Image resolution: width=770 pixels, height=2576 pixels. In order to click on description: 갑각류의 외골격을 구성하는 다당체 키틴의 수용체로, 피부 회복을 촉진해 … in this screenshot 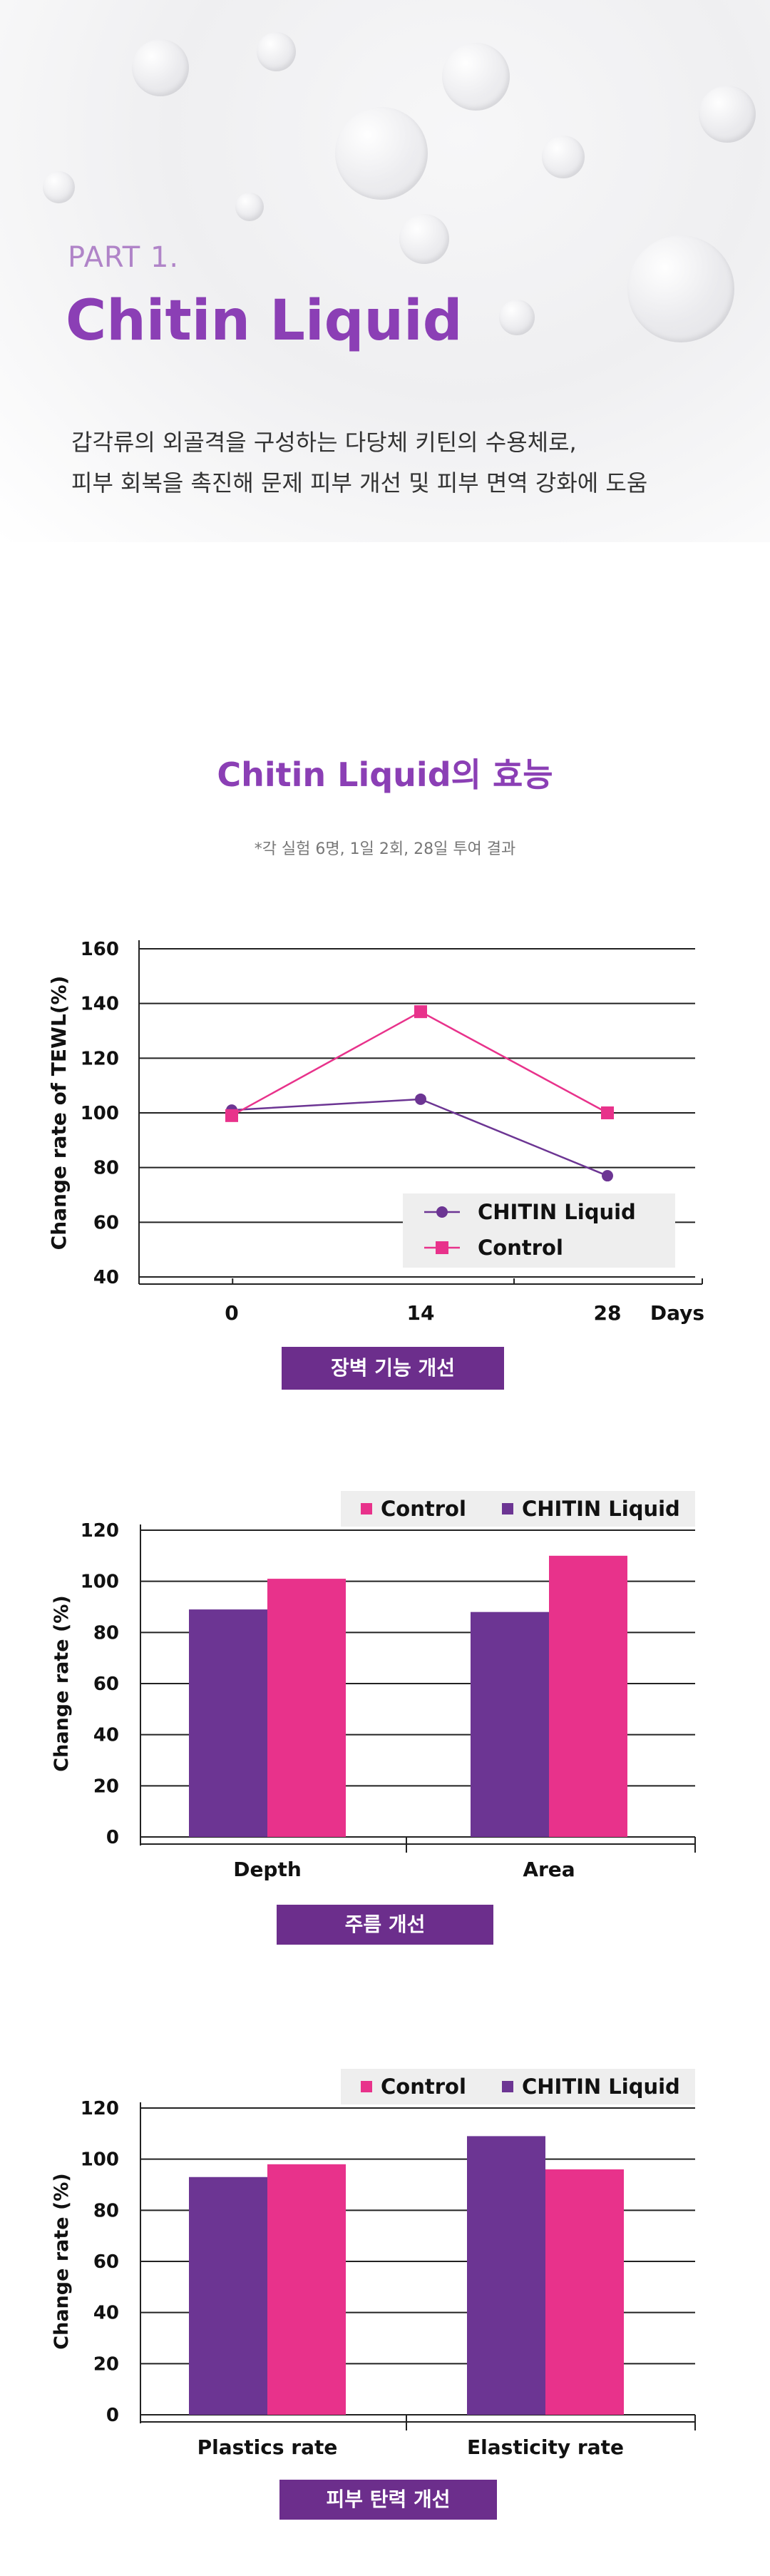, I will do `click(359, 463)`.